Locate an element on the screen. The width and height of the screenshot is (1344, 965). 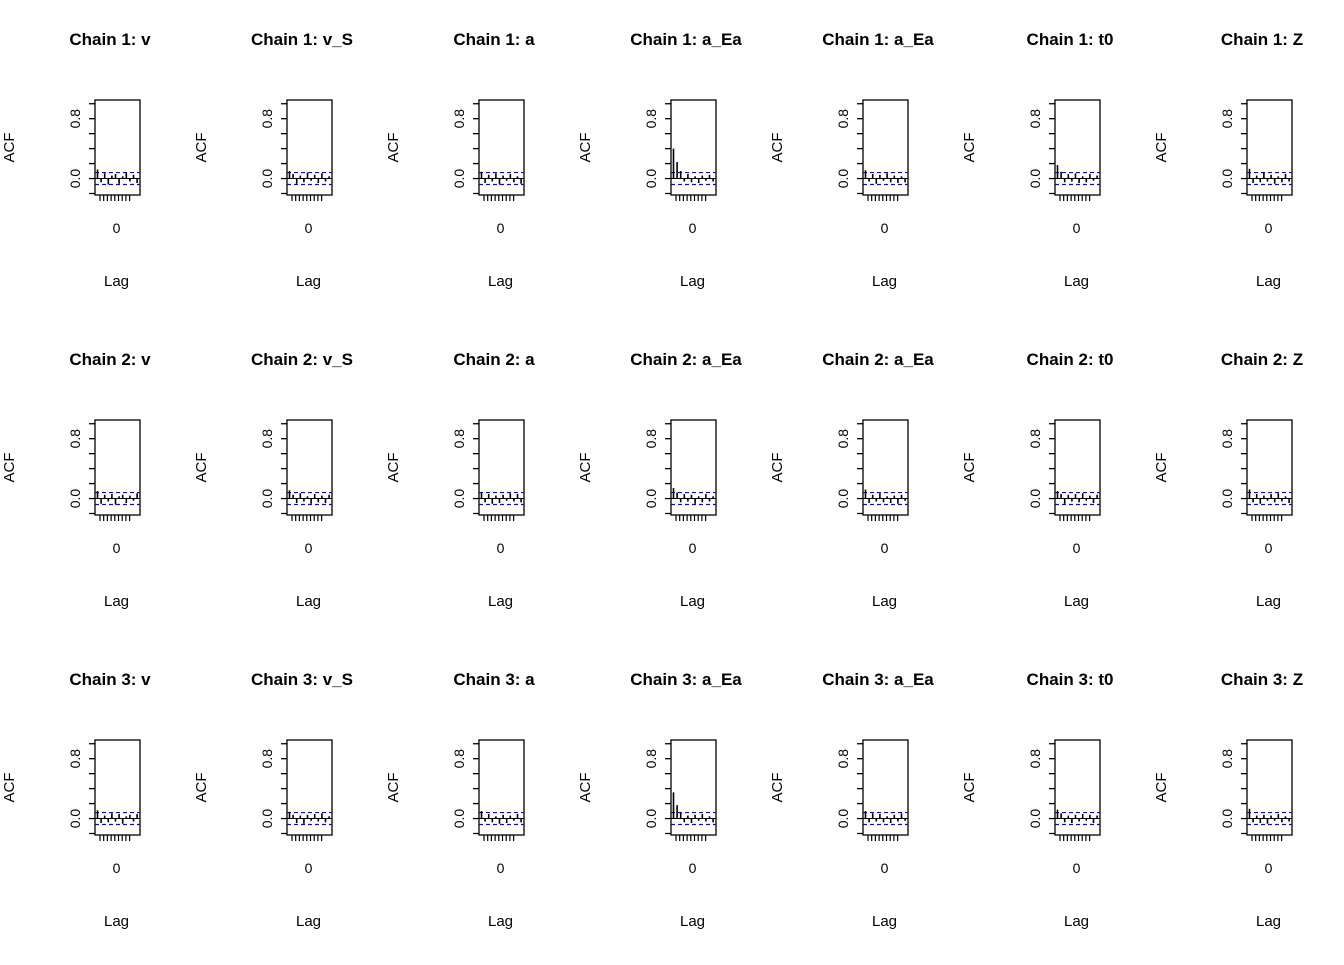
acf-panel: Chain 2: v ACF Lag 0.0 0.8 0 is located at coordinates (96, 480).